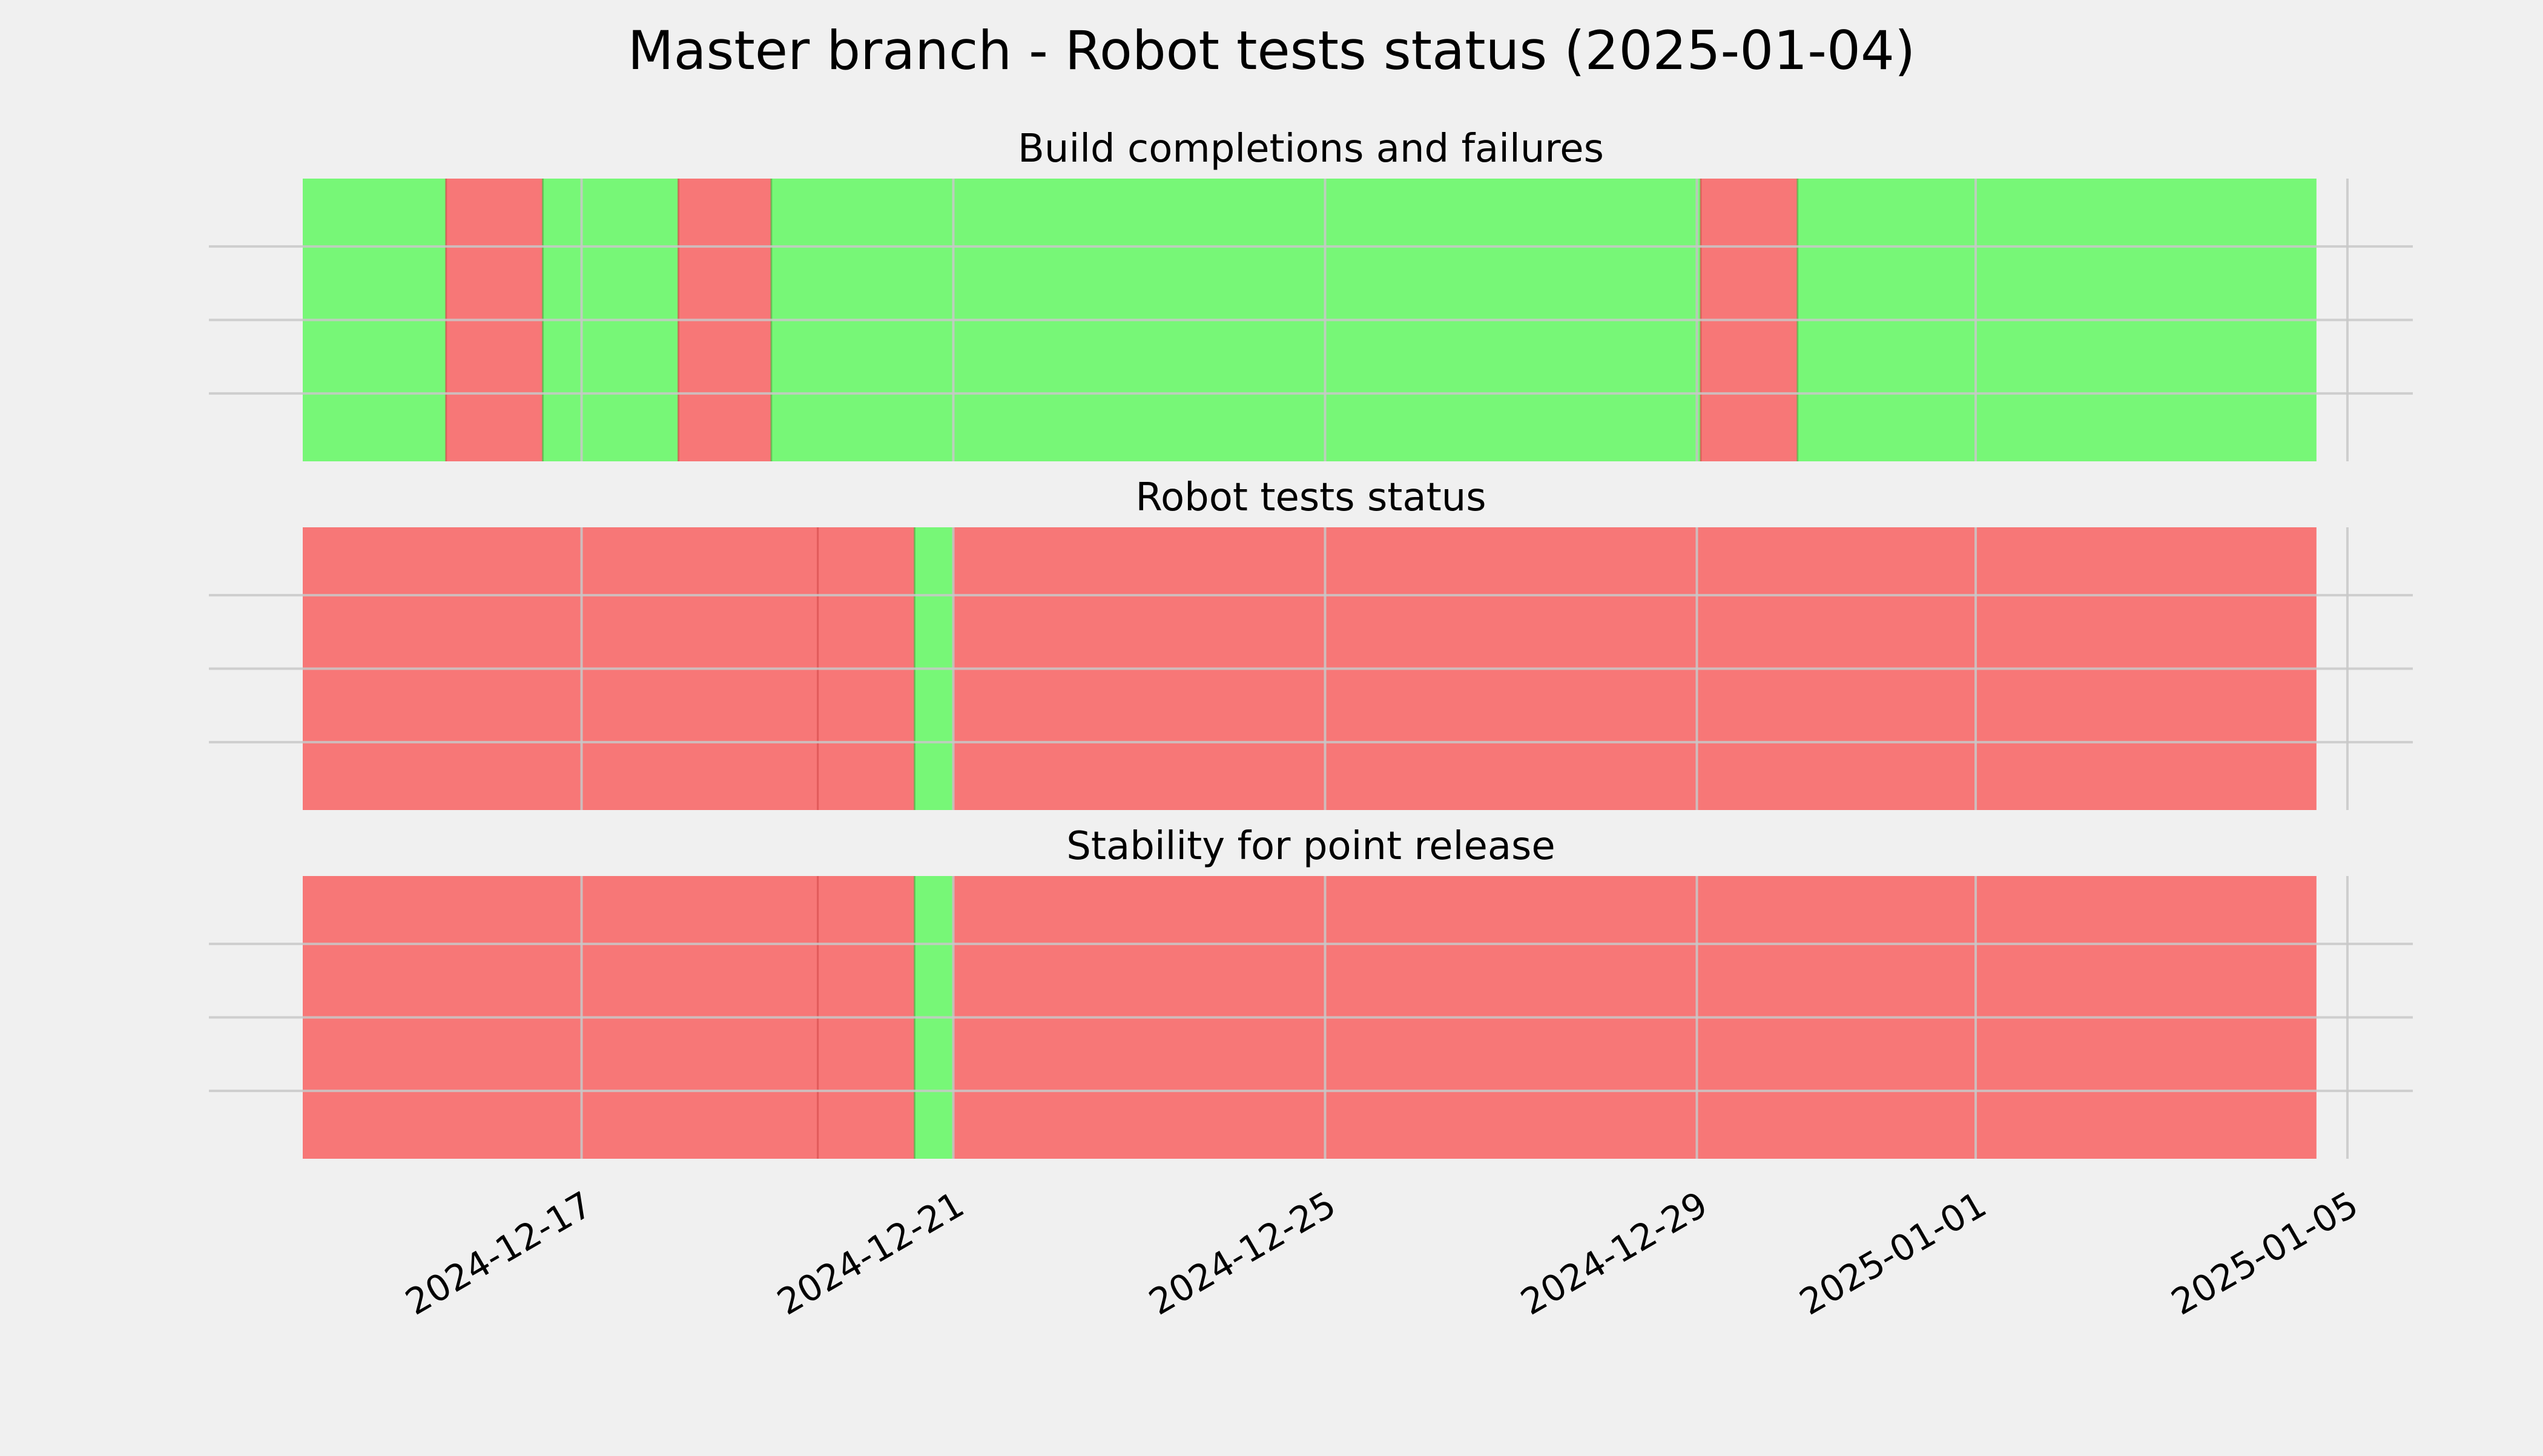  Describe the element at coordinates (1311, 149) in the screenshot. I see `panel-title: Build completions and failures` at that location.